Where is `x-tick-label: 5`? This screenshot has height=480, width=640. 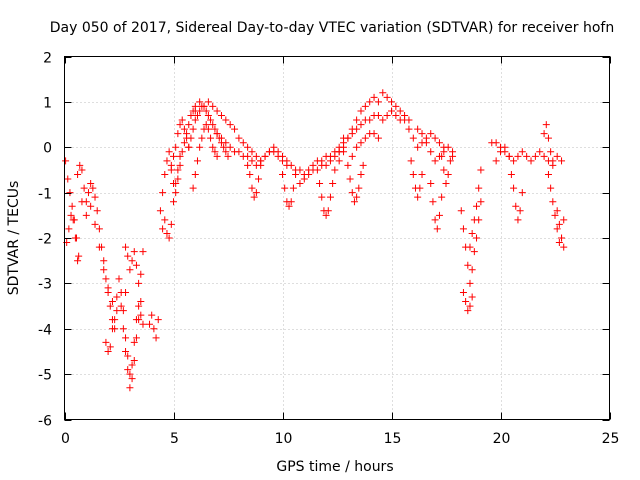
x-tick-label: 5 is located at coordinates (174, 439).